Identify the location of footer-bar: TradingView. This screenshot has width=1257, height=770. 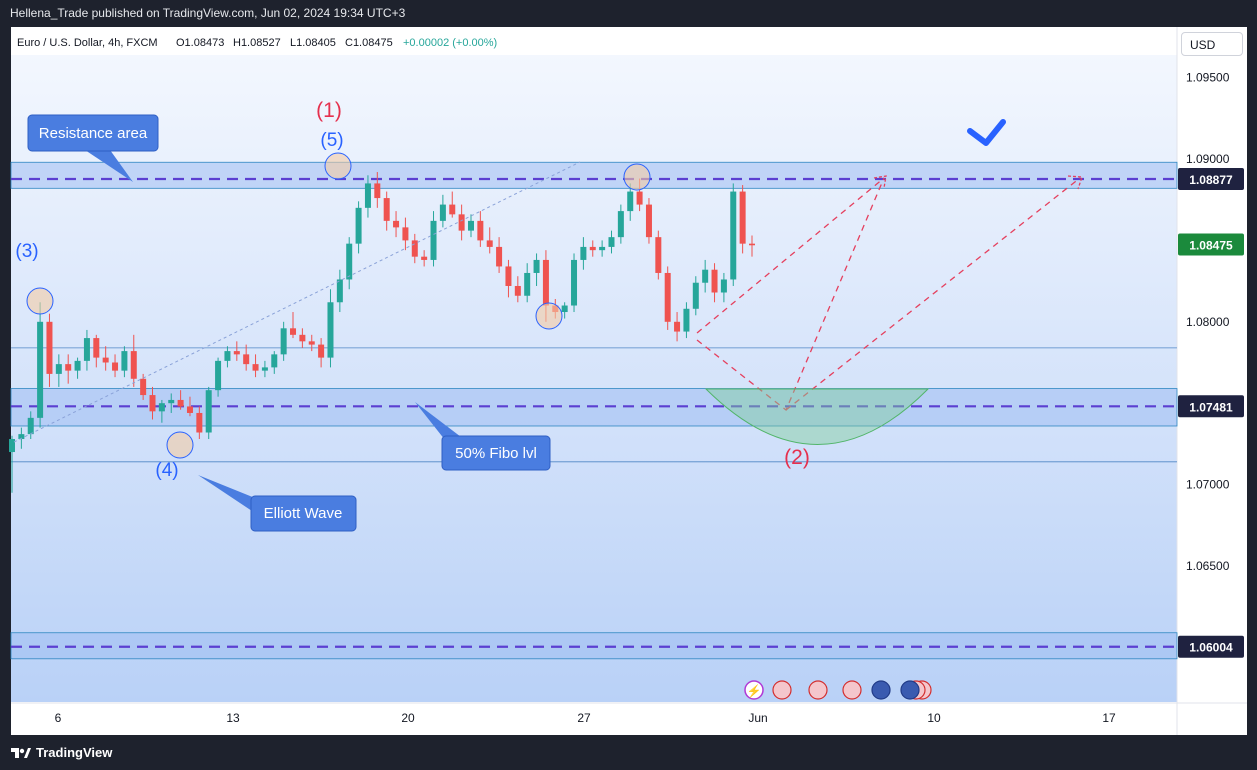
(628, 752).